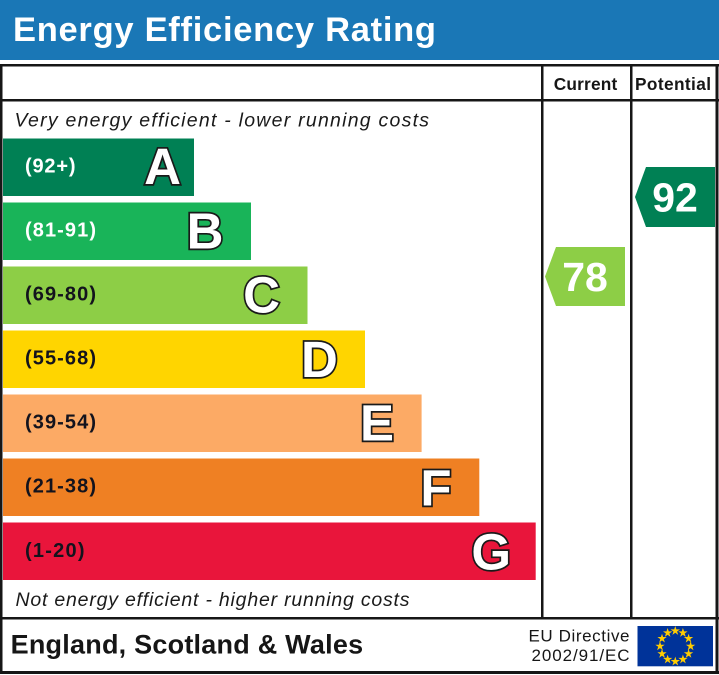  I want to click on svg-text: (69-80), so click(60, 295).